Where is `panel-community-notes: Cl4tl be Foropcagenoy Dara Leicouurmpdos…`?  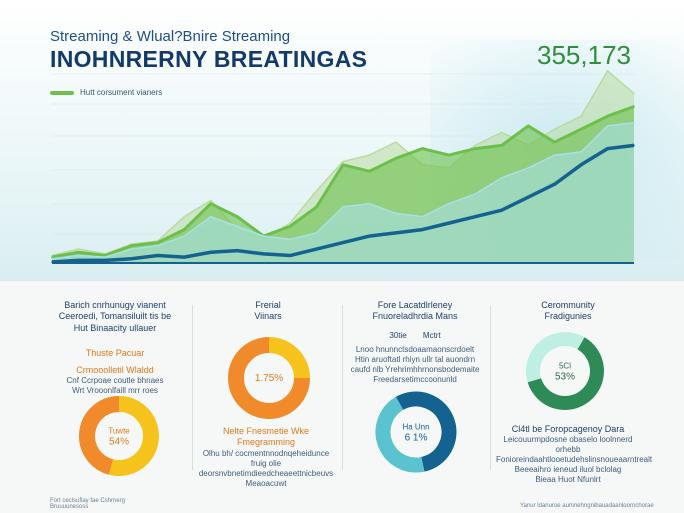
panel-community-notes: Cl4tl be Foropcagenoy Dara Leicouurmpdos… is located at coordinates (574, 454).